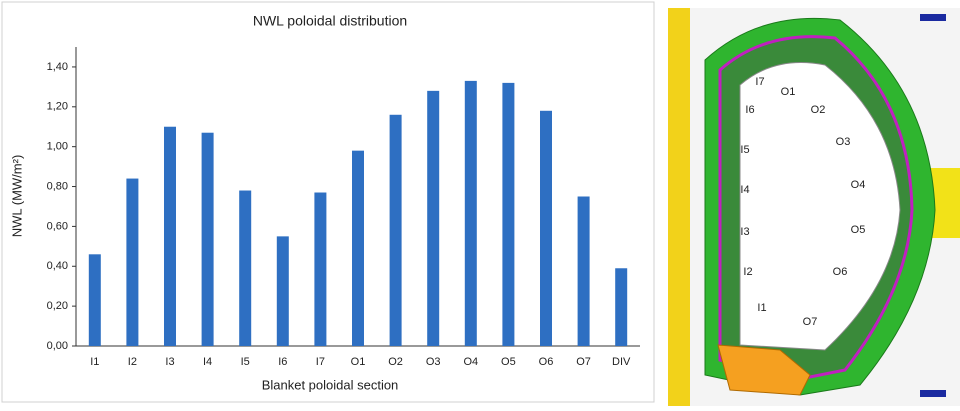  What do you see at coordinates (57, 346) in the screenshot?
I see `y-tick-label: 0,00` at bounding box center [57, 346].